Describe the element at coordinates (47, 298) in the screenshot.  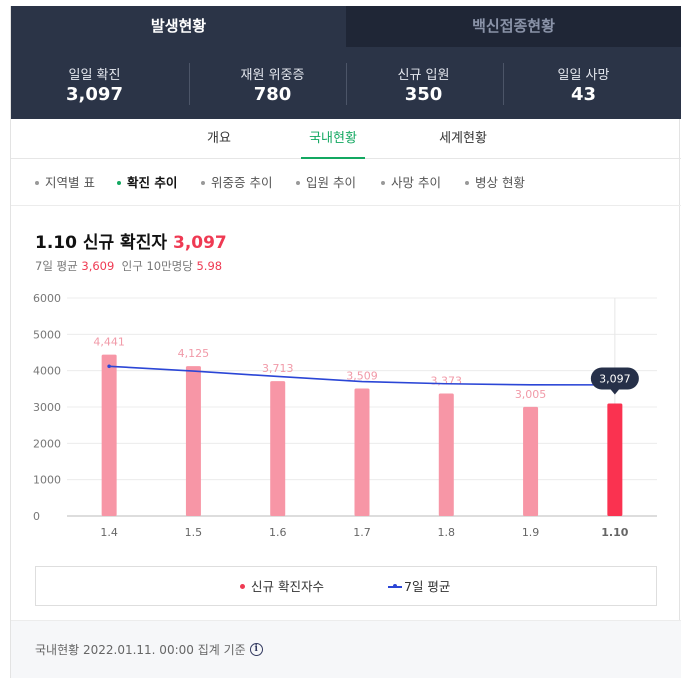
I see `y-tick-label: 6000` at that location.